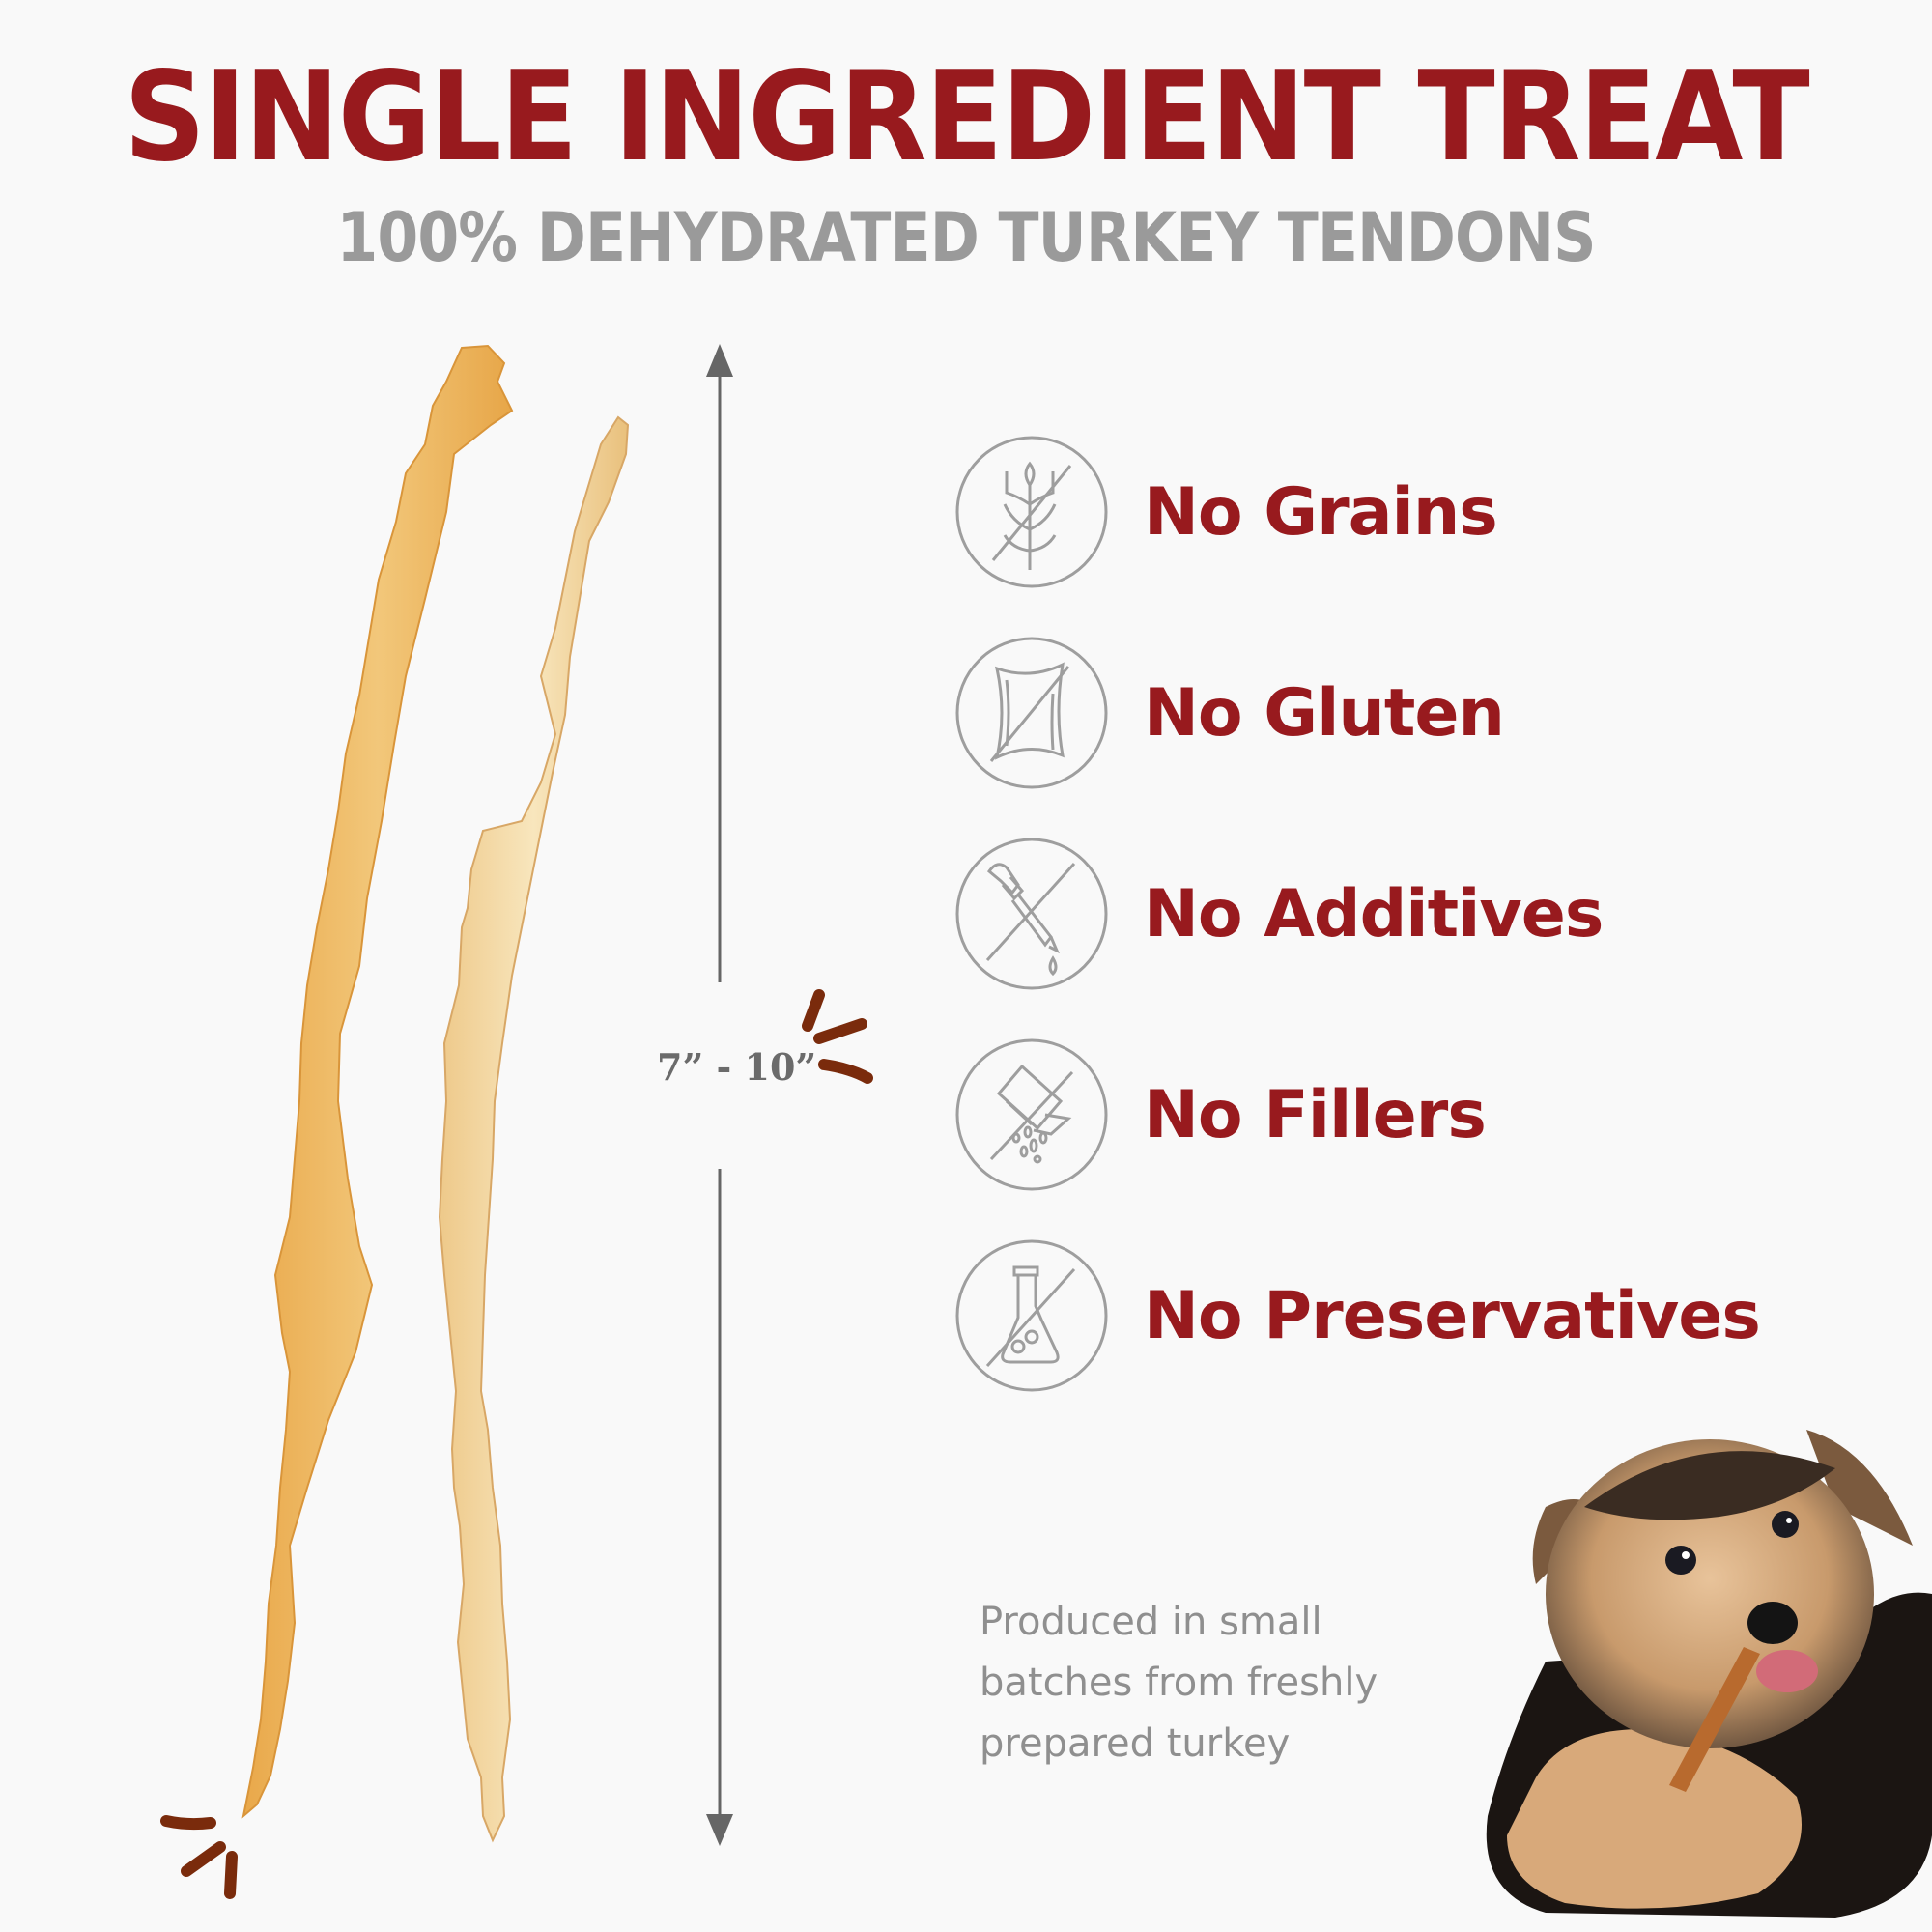 The image size is (1932, 1932). What do you see at coordinates (1031, 512) in the screenshot?
I see `no-grains-icon` at bounding box center [1031, 512].